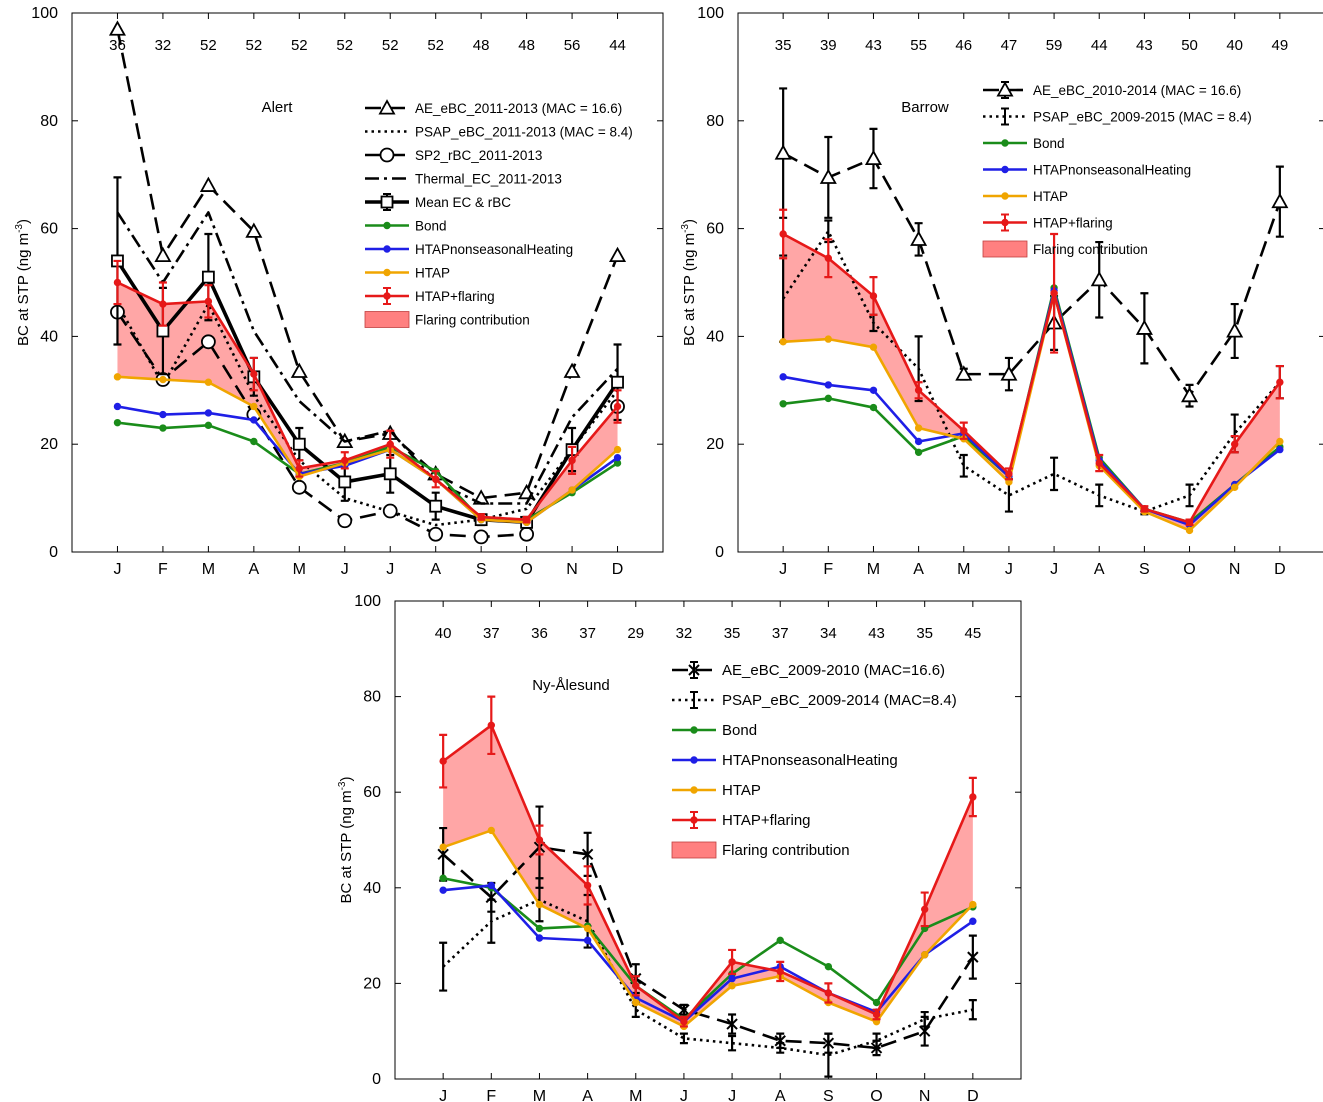 The height and width of the screenshot is (1102, 1323). Describe the element at coordinates (925, 107) in the screenshot. I see `site-label: Barrow` at that location.